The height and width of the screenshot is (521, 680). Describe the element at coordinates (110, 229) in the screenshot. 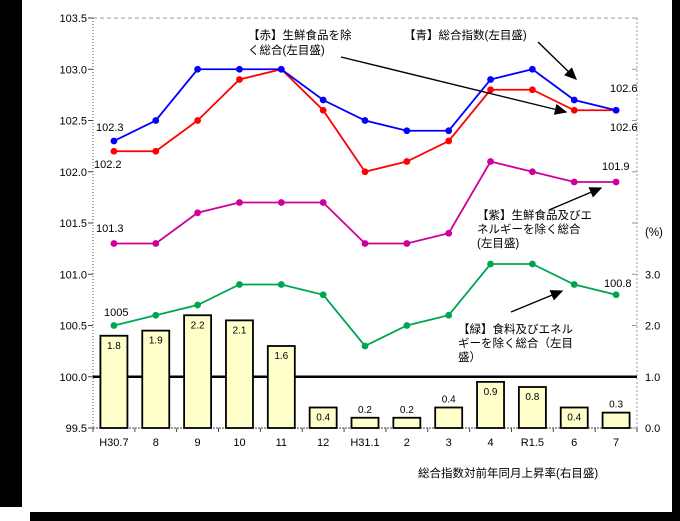

I see `point-value-label: 101.3` at that location.